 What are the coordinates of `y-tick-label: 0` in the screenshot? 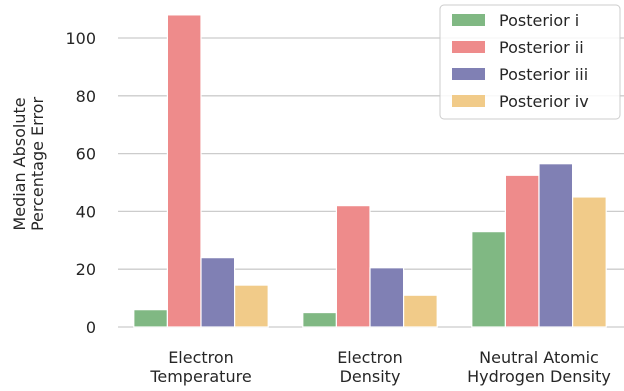 It's located at (91, 327).